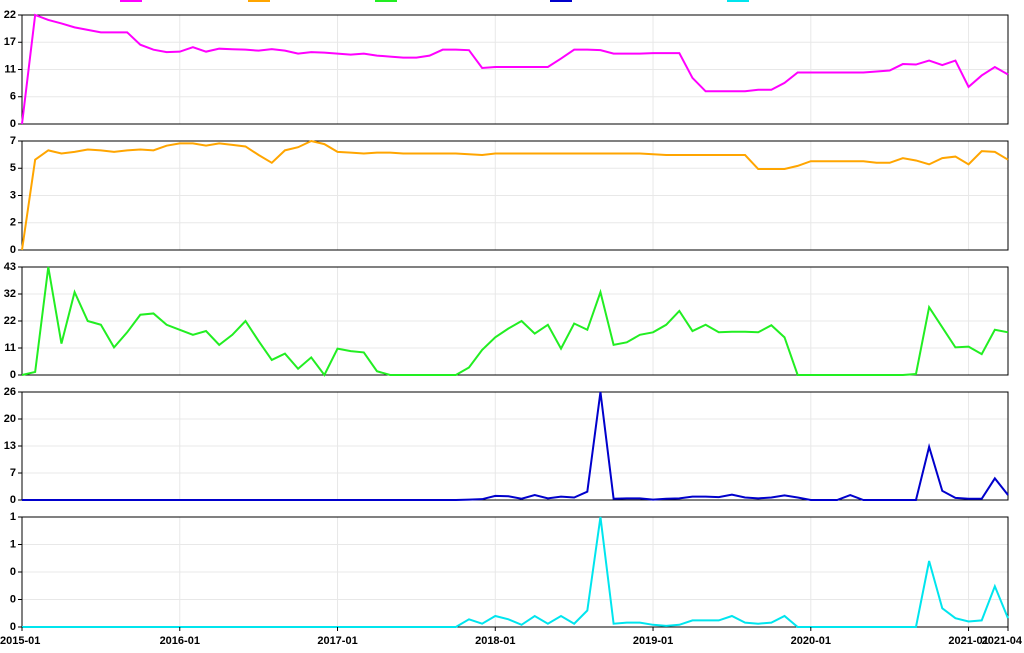 The image size is (1024, 653). I want to click on y-tick-label: 20, so click(10, 419).